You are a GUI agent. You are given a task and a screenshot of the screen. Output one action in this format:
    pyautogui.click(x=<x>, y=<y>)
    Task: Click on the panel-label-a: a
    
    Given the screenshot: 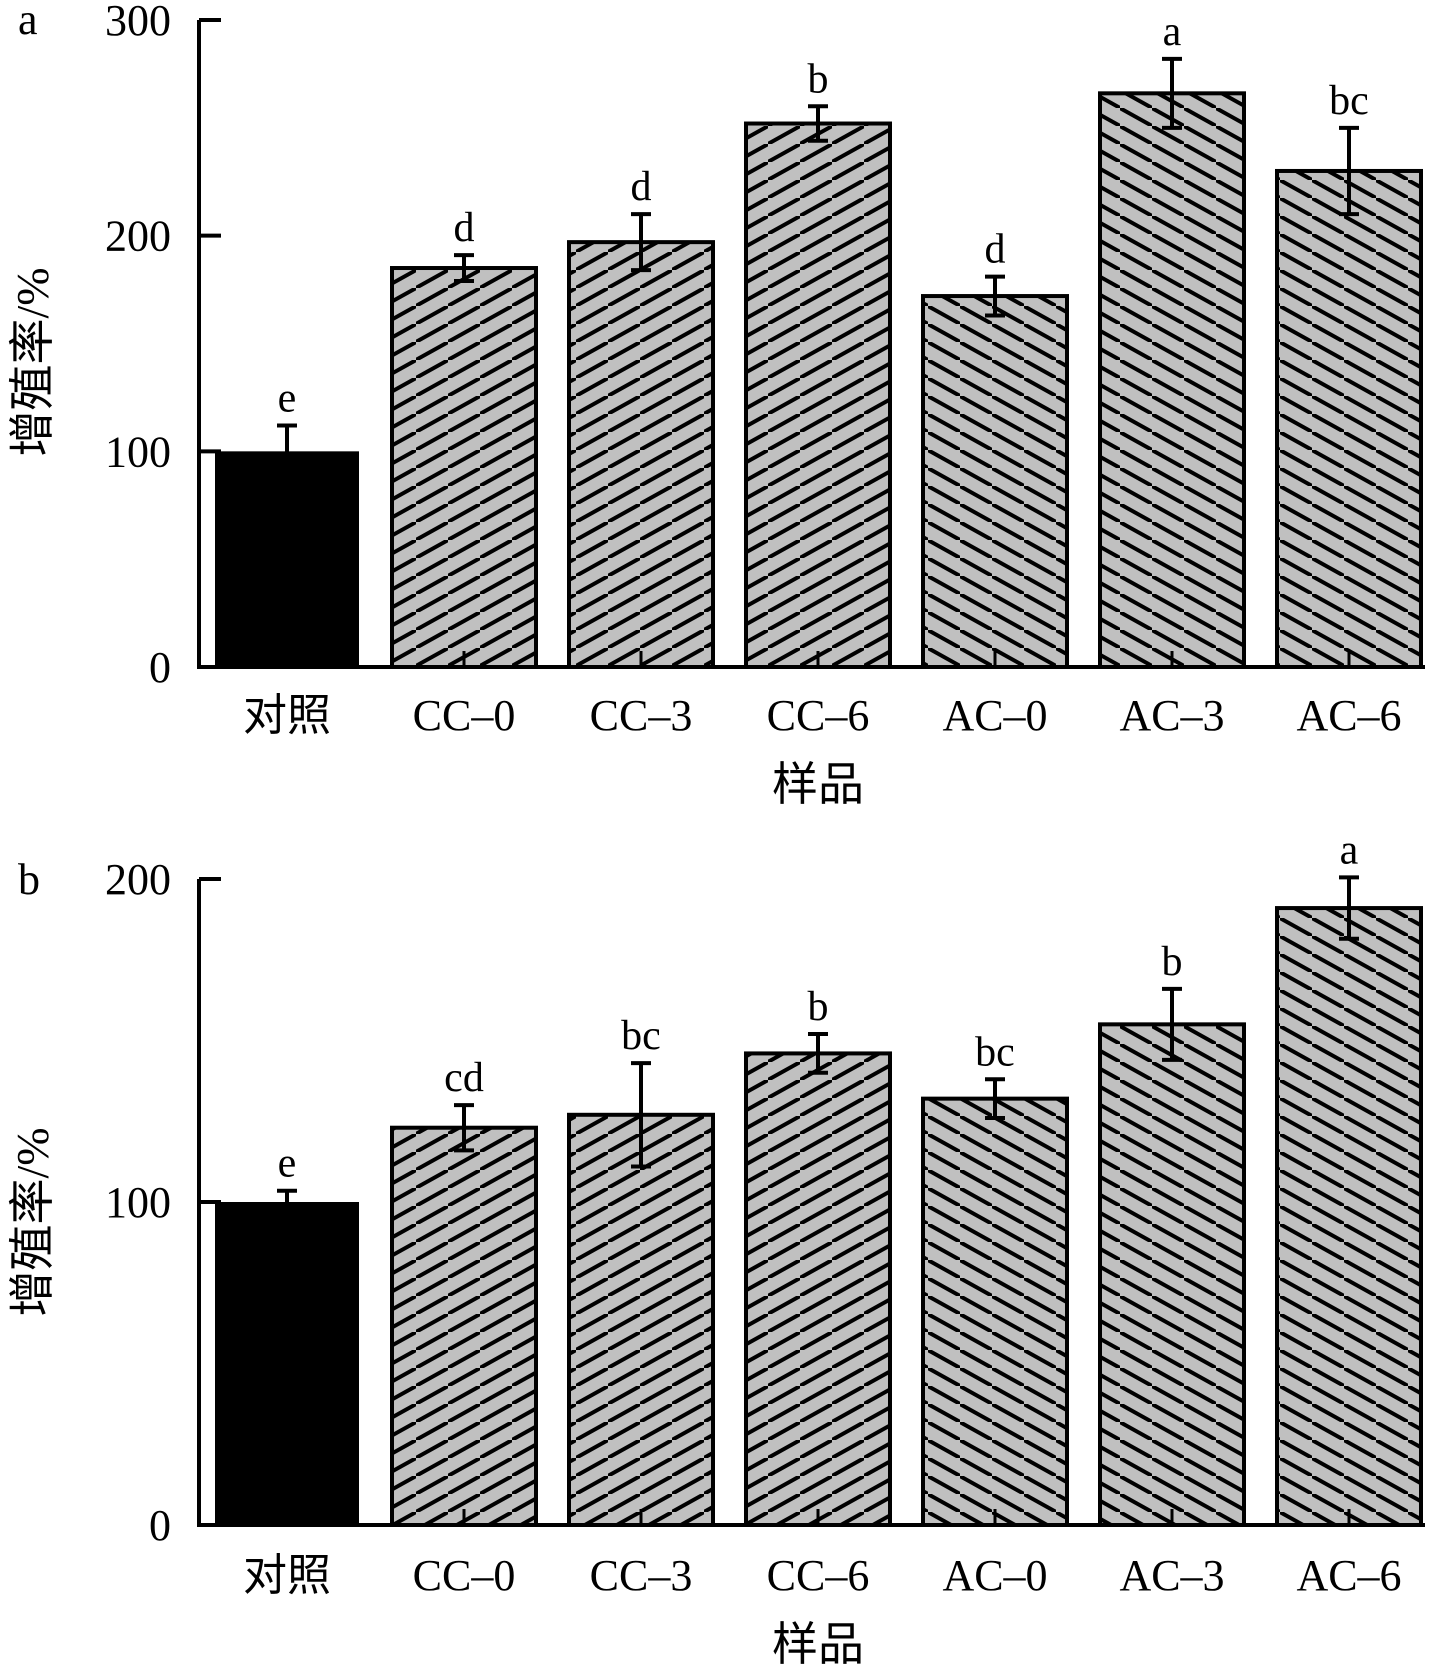 What is the action you would take?
    pyautogui.click(x=28, y=22)
    